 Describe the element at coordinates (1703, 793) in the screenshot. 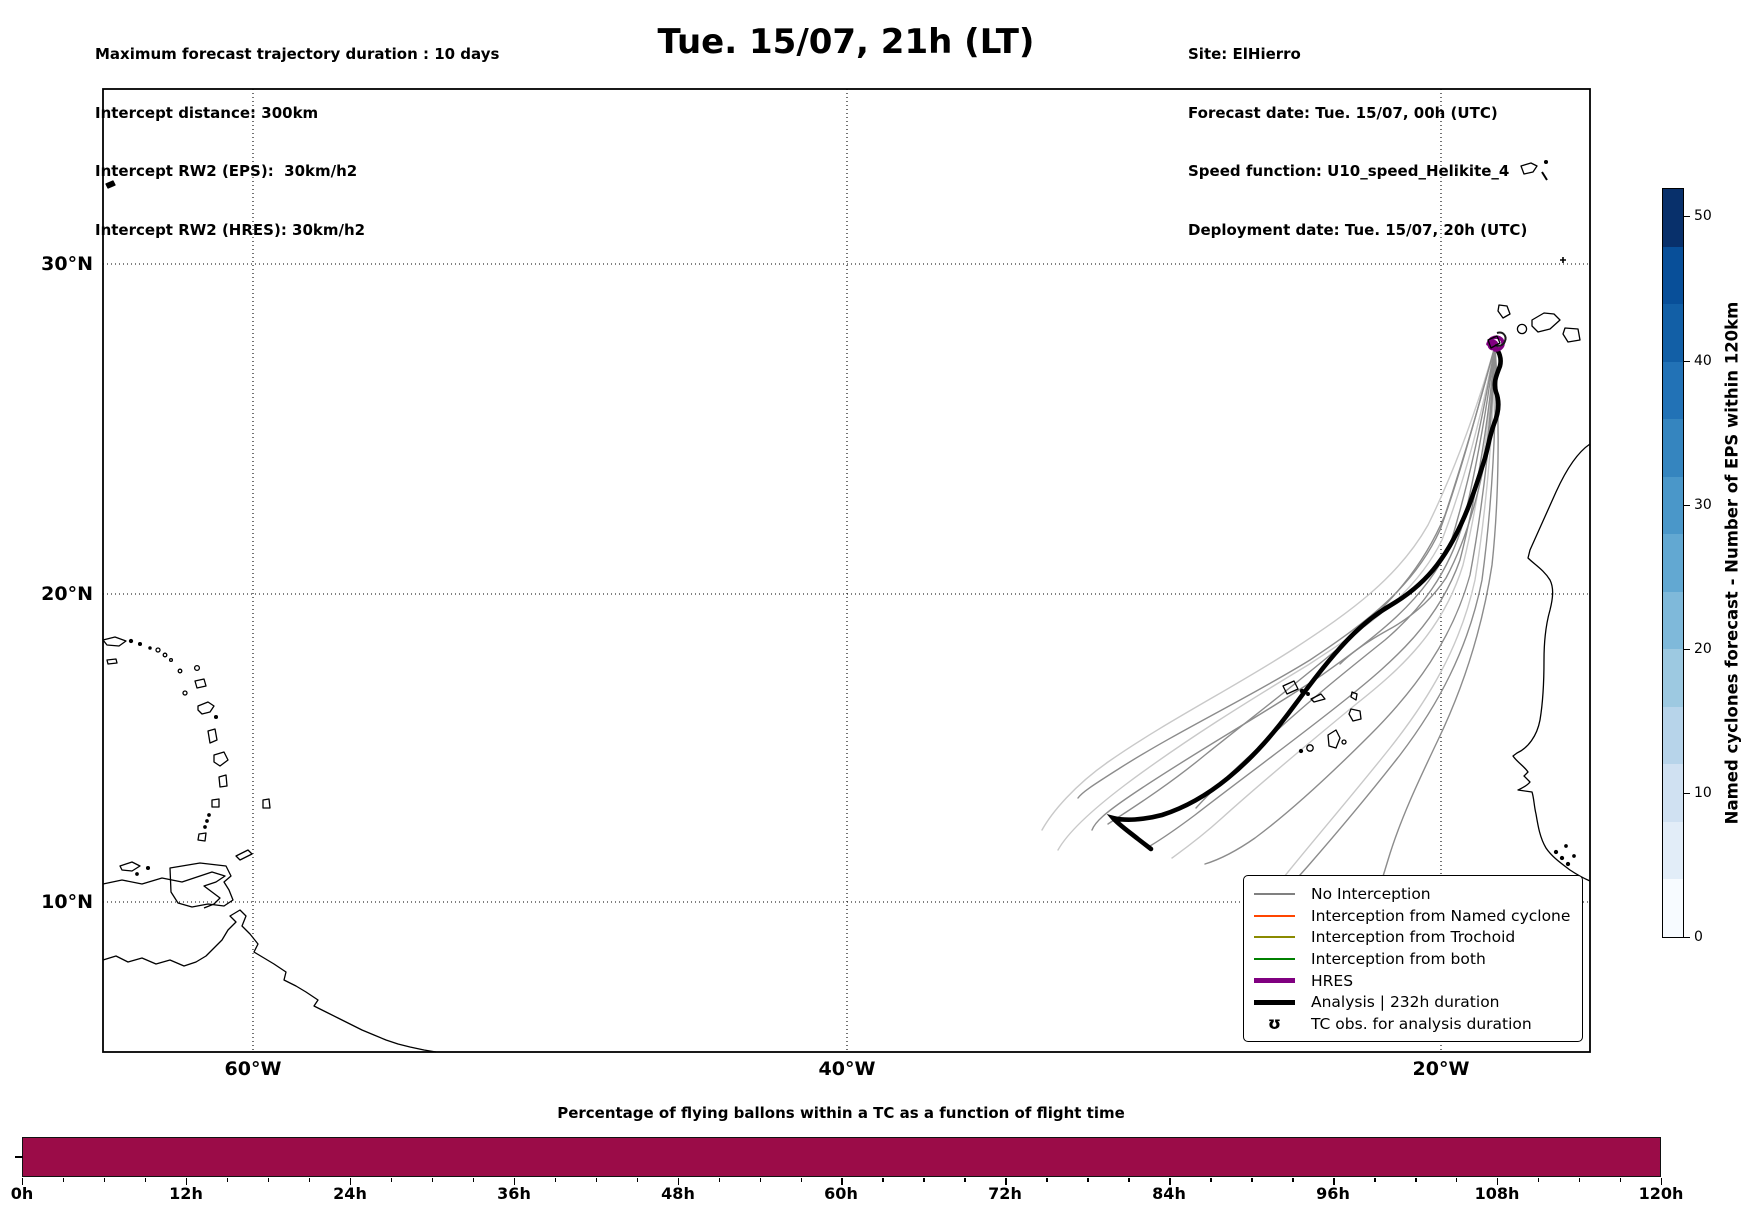

I see `colorbar-ticklabel-10: 10` at that location.